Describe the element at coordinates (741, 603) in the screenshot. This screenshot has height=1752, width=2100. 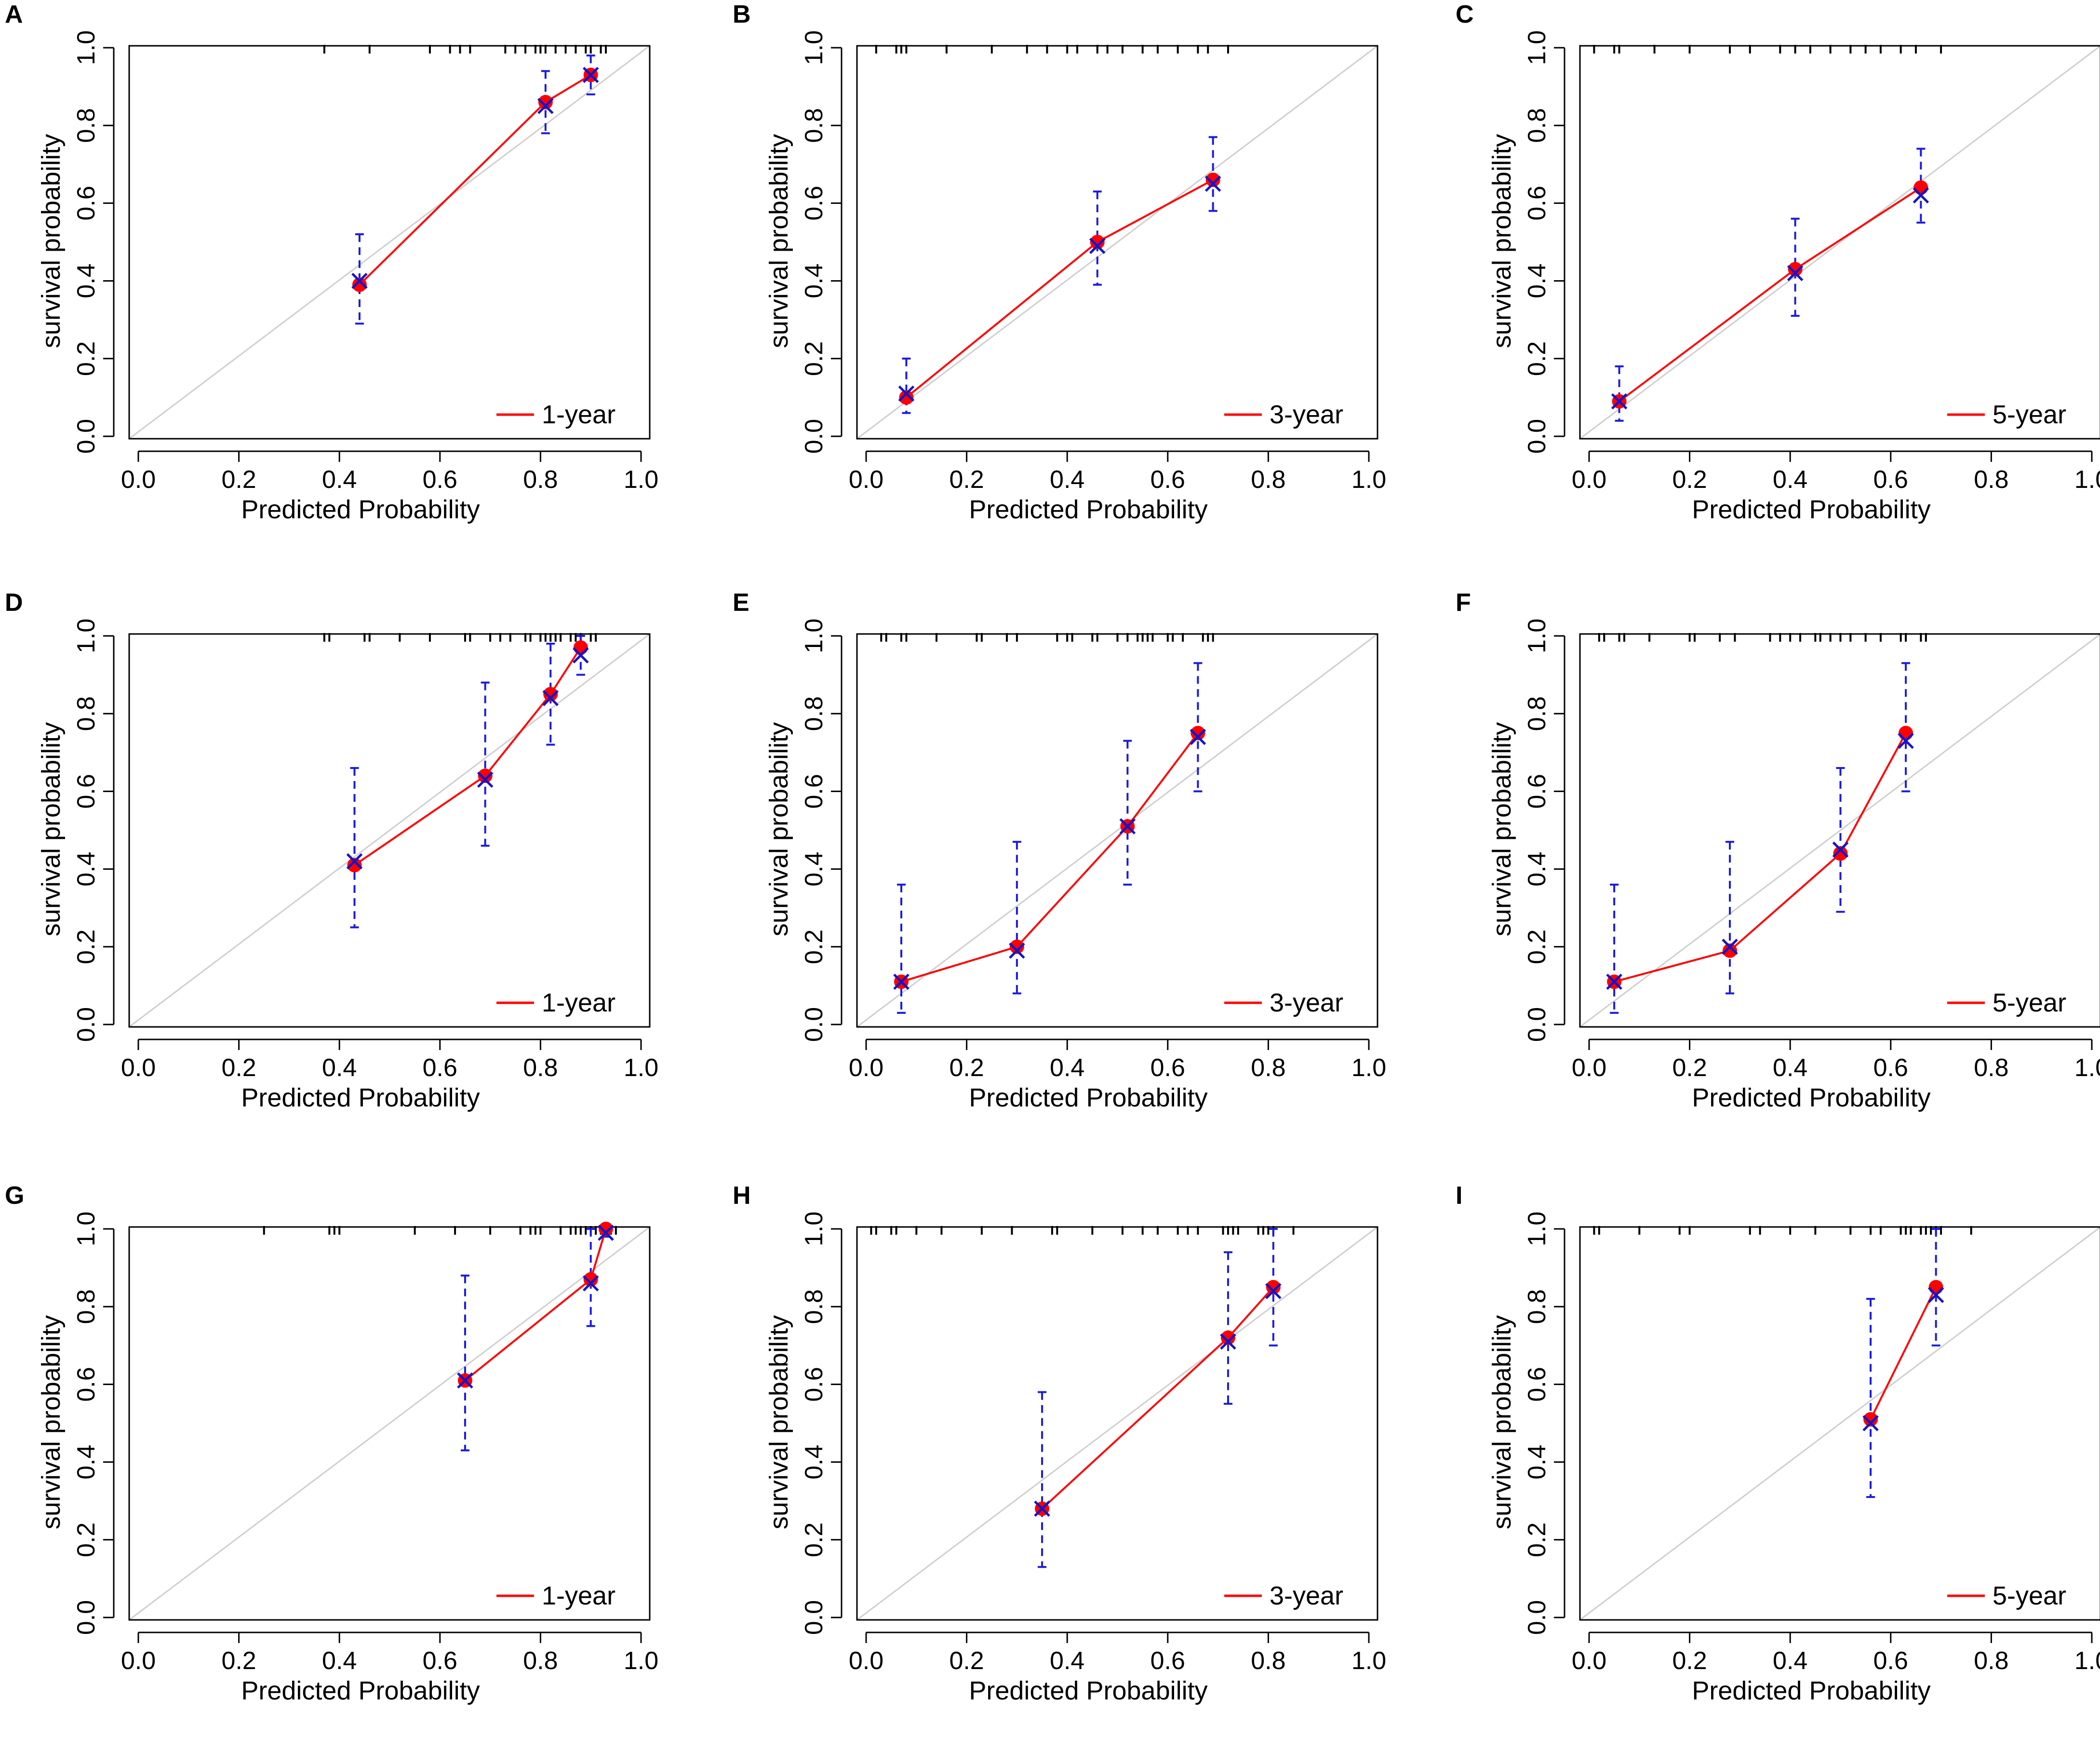
I see `panel-letter: E` at that location.